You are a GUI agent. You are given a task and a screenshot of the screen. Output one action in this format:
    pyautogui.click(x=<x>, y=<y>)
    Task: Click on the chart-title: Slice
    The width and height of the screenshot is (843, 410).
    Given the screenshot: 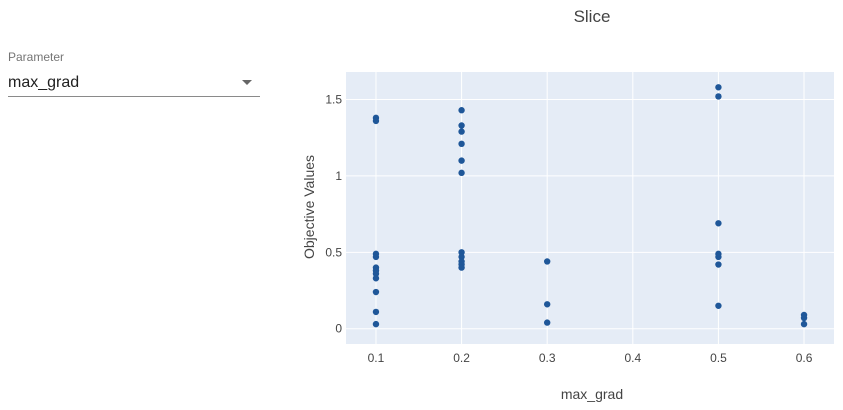 What is the action you would take?
    pyautogui.click(x=592, y=16)
    